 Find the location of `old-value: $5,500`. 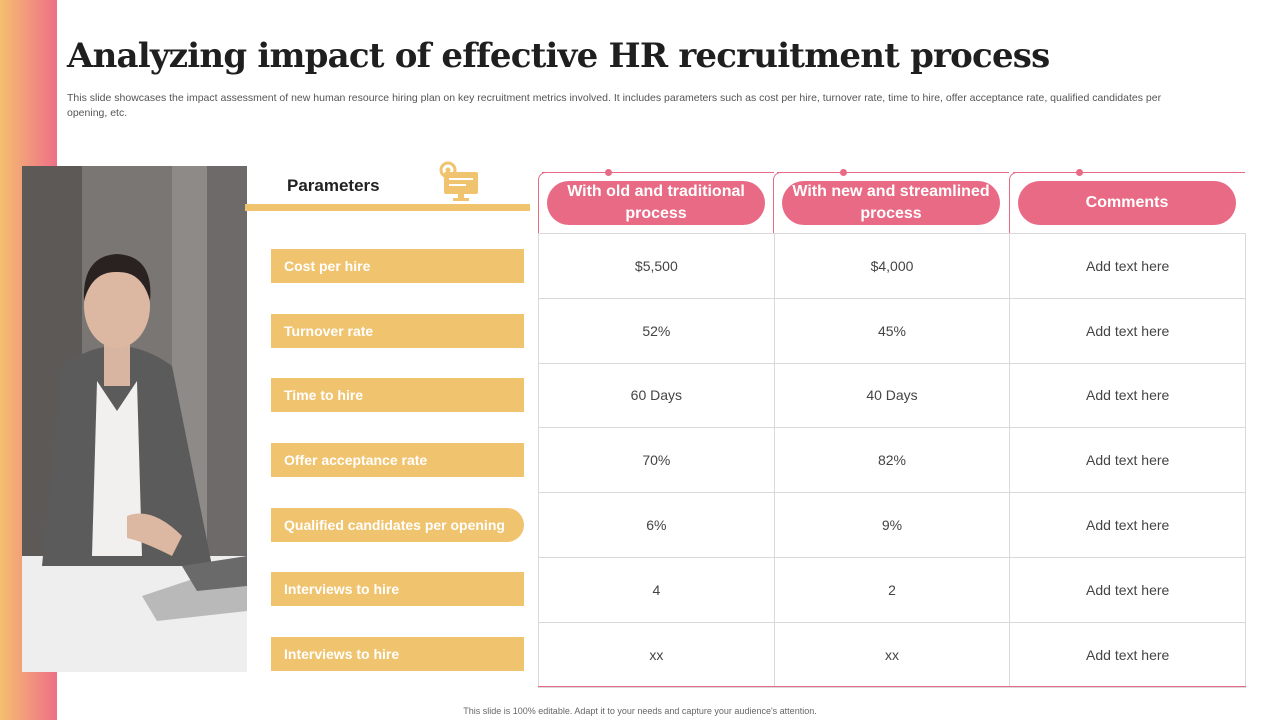

old-value: $5,500 is located at coordinates (656, 266).